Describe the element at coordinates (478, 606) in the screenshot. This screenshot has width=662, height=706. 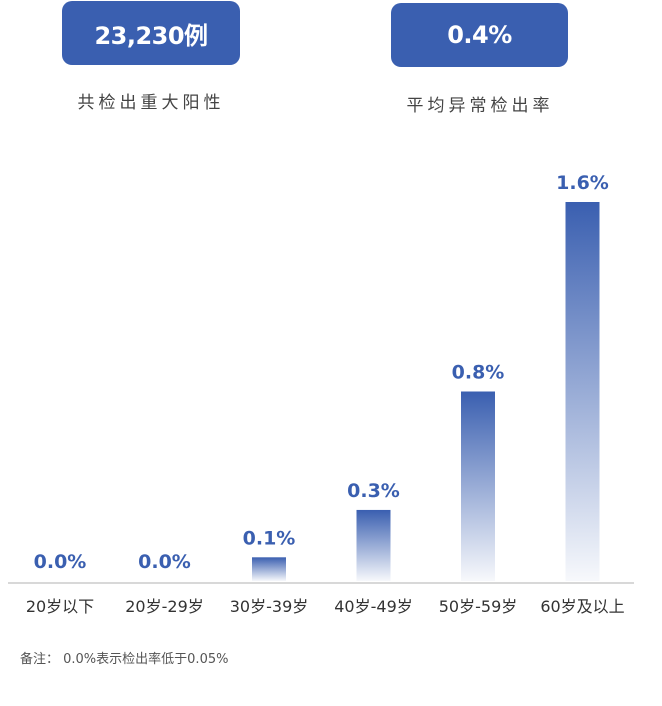
I see `category-label-4: 50岁-59岁` at that location.